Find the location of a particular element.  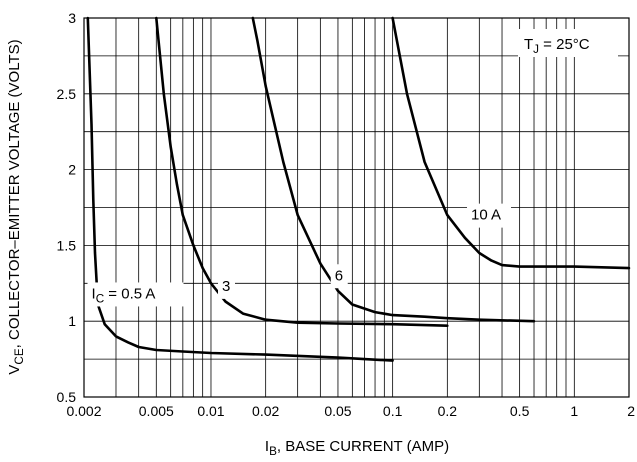

x-tick-labels: 0.002 0.005 0.01 0.02 0.05 0.1 0.2 0.5 1 2 is located at coordinates (350, 411).